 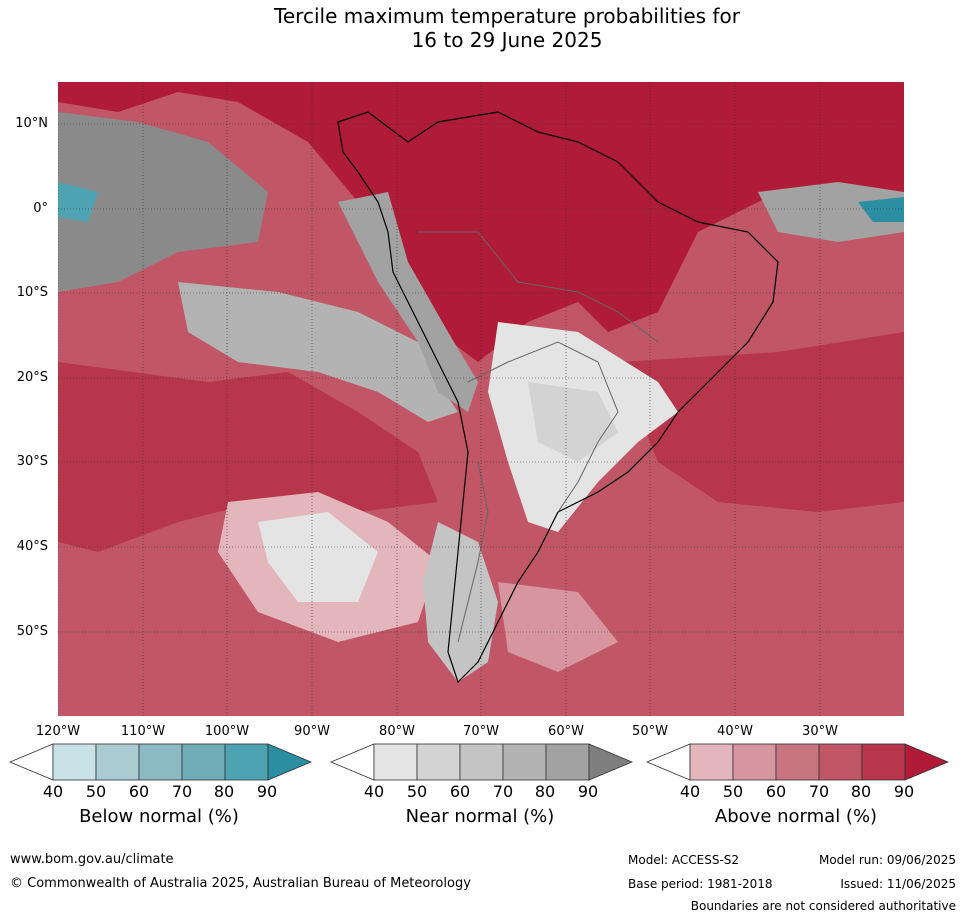 I want to click on below-normal-atlantic, so click(x=881, y=209).